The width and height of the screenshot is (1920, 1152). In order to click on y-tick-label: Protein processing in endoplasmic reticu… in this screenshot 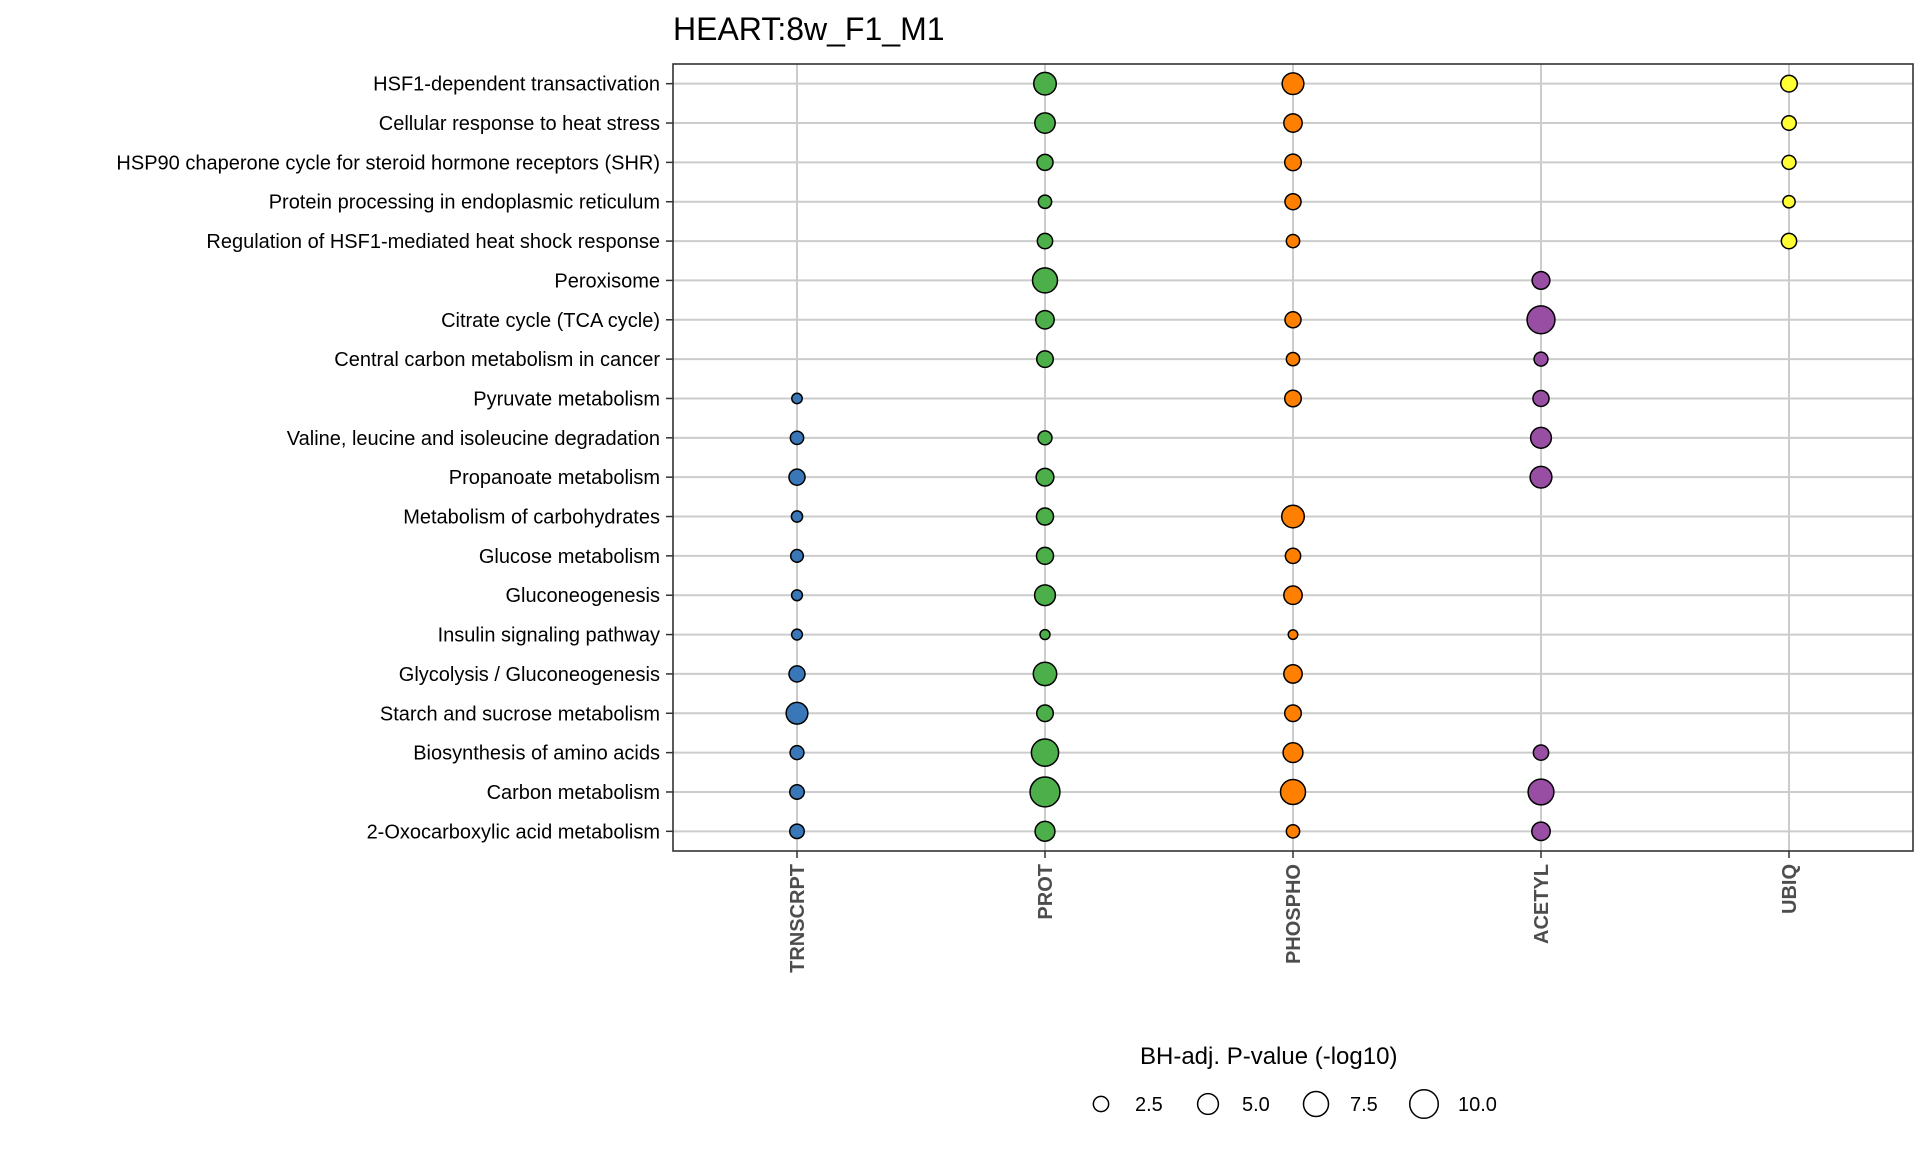, I will do `click(464, 203)`.